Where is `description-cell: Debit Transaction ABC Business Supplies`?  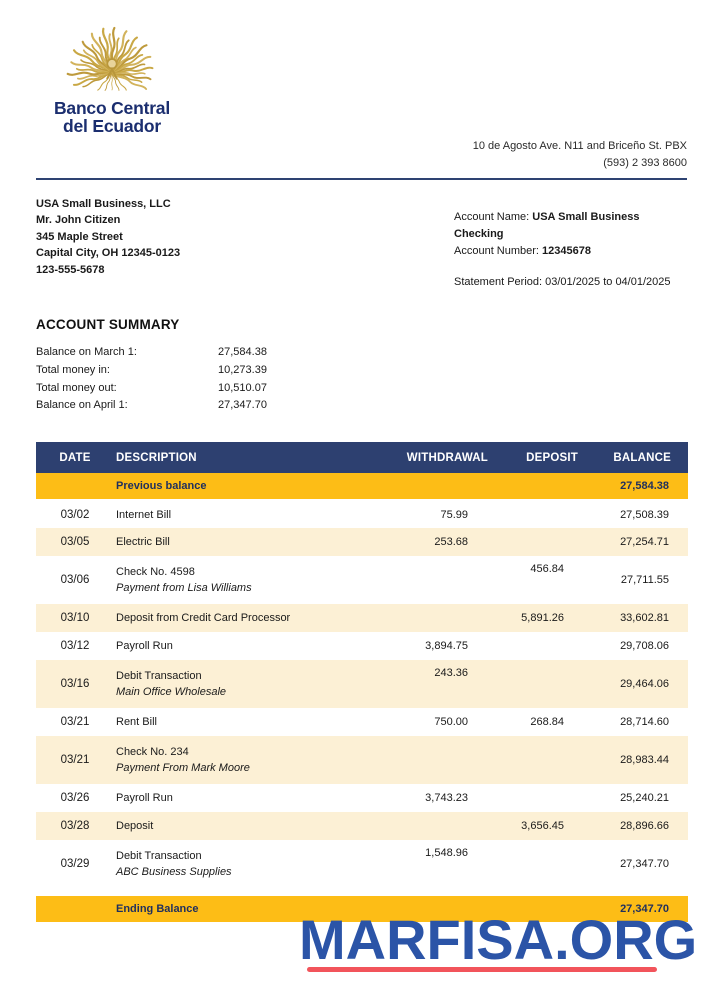
description-cell: Debit Transaction ABC Business Supplies is located at coordinates (250, 864).